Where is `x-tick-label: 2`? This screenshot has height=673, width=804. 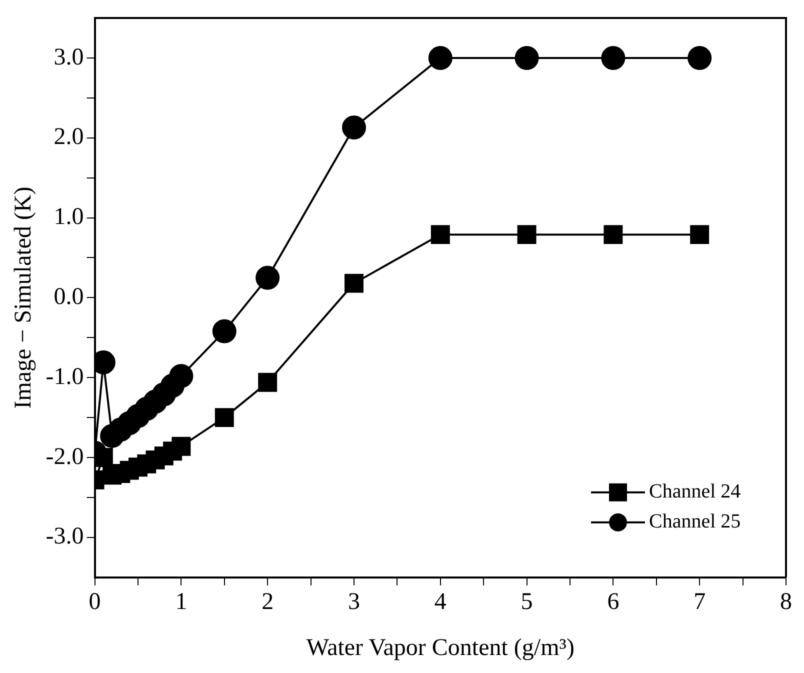 x-tick-label: 2 is located at coordinates (268, 602).